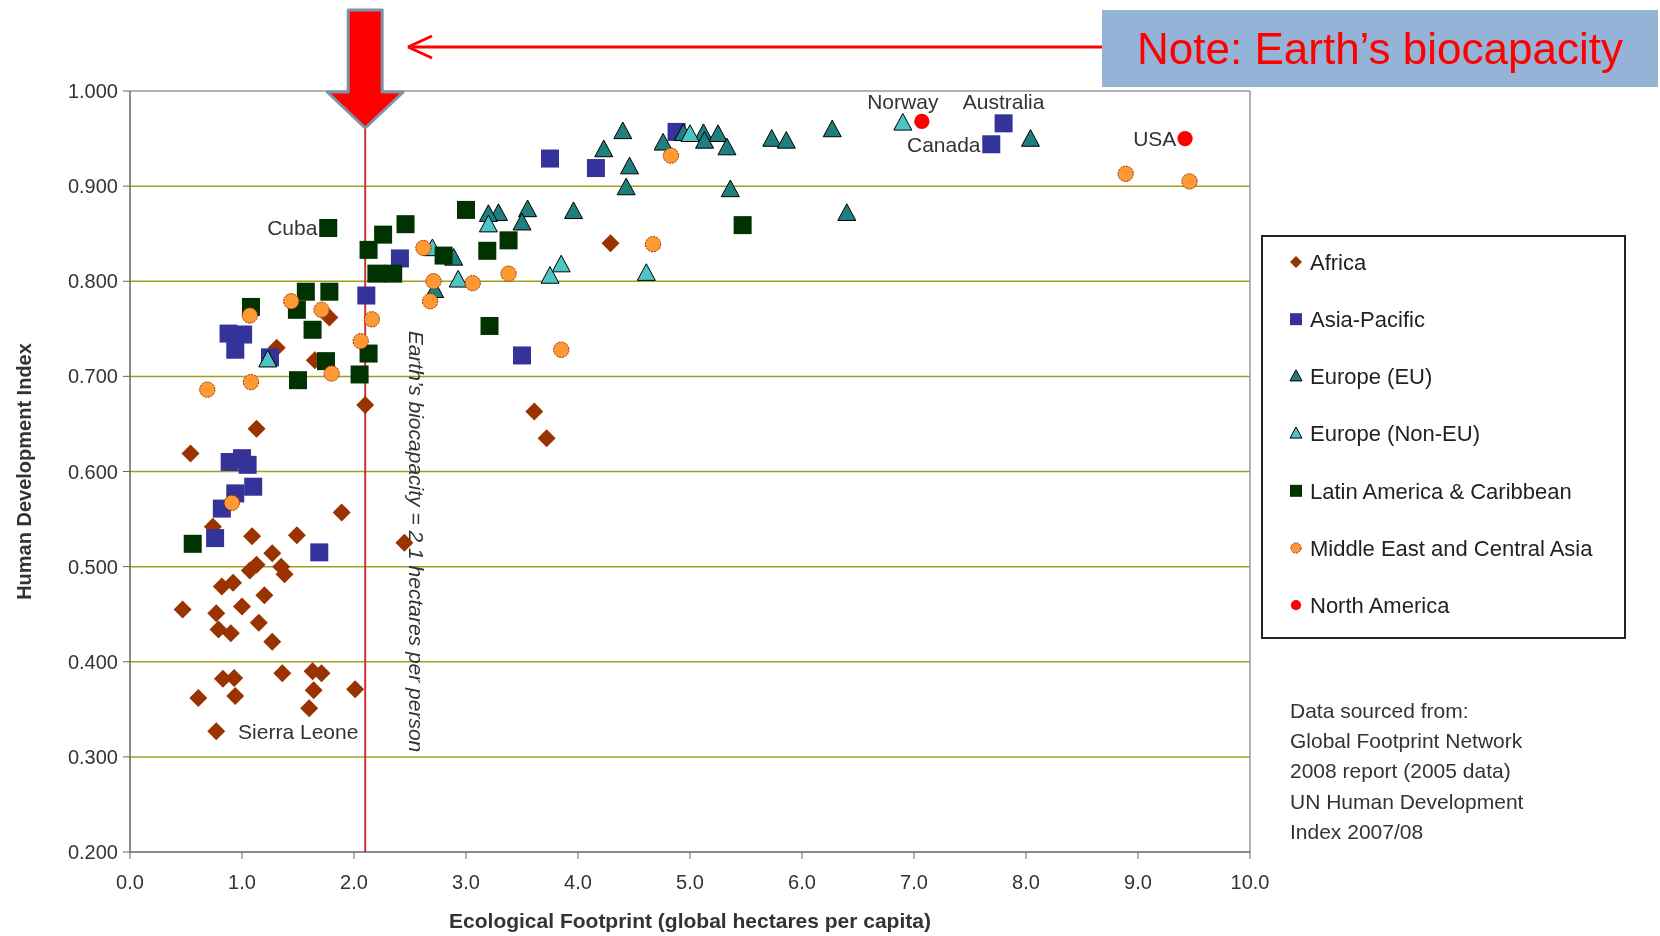 This screenshot has height=936, width=1660. Describe the element at coordinates (1380, 605) in the screenshot. I see `legend-label: North America` at that location.